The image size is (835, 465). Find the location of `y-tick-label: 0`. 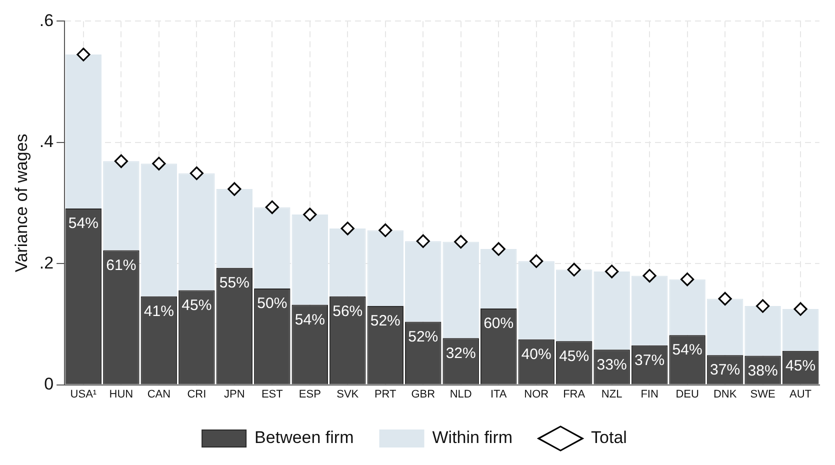

y-tick-label: 0 is located at coordinates (49, 384).